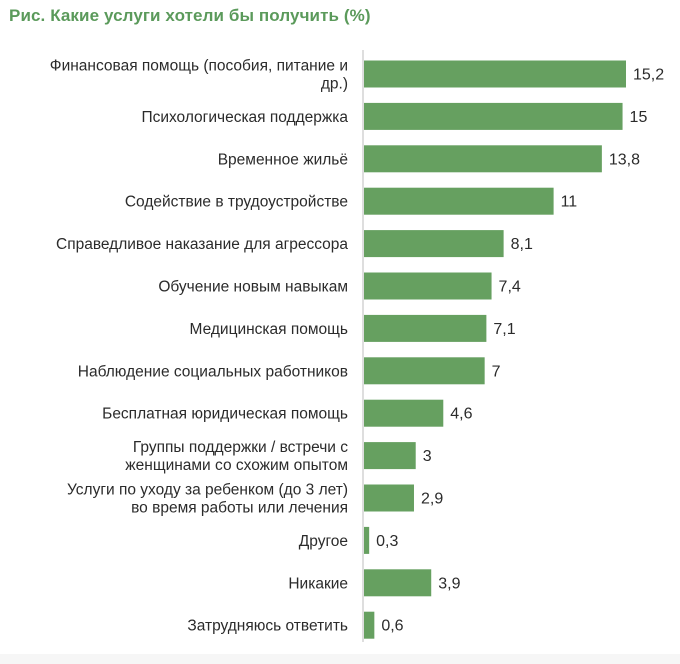 Image resolution: width=680 pixels, height=664 pixels. What do you see at coordinates (648, 75) in the screenshot?
I see `data-label: 15,2` at bounding box center [648, 75].